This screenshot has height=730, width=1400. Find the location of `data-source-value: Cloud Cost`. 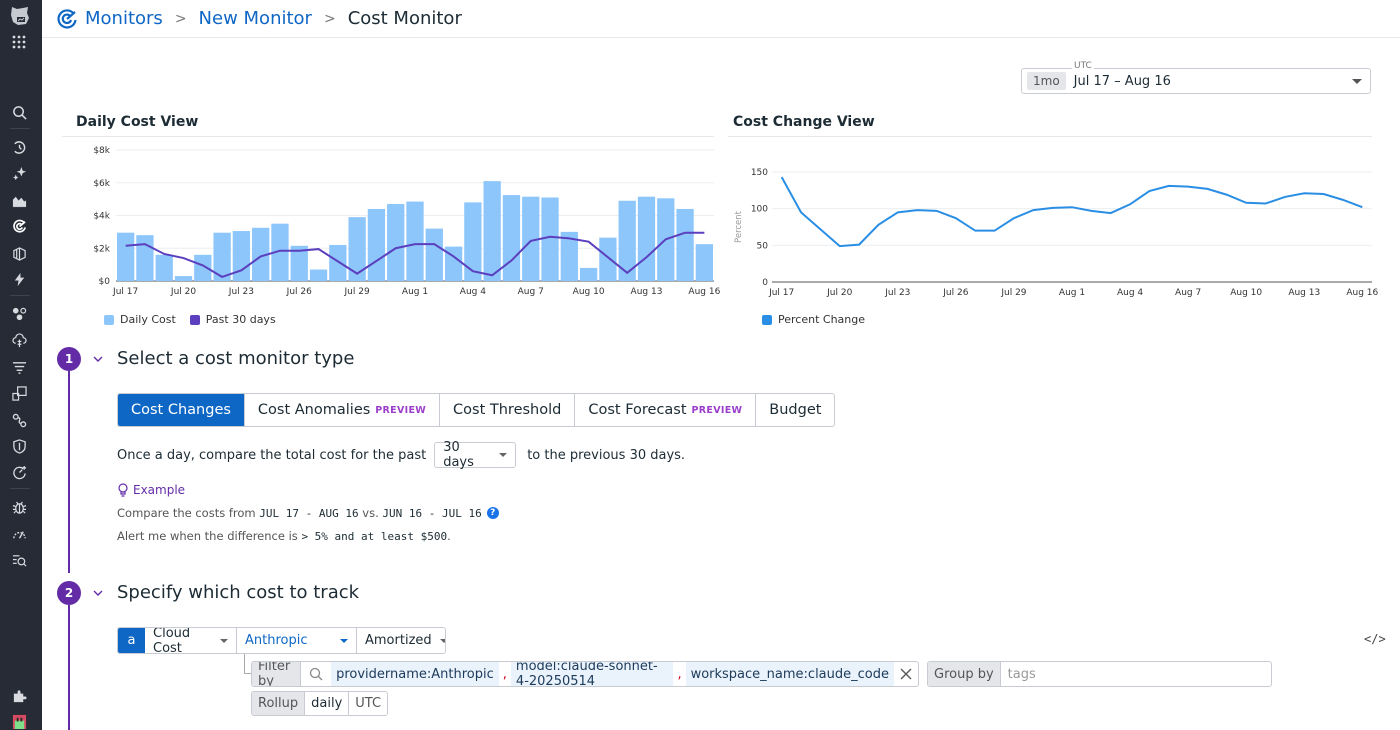

data-source-value: Cloud Cost is located at coordinates (172, 640).